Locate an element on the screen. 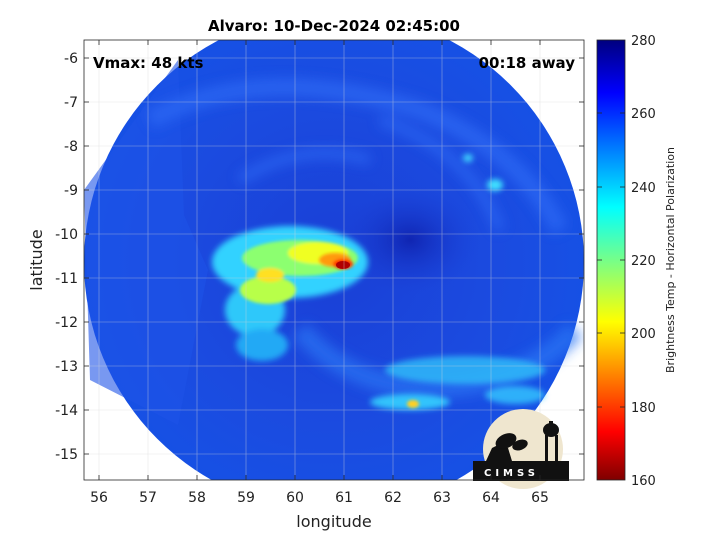  colorbar-tick-label: 260 is located at coordinates (643, 114).